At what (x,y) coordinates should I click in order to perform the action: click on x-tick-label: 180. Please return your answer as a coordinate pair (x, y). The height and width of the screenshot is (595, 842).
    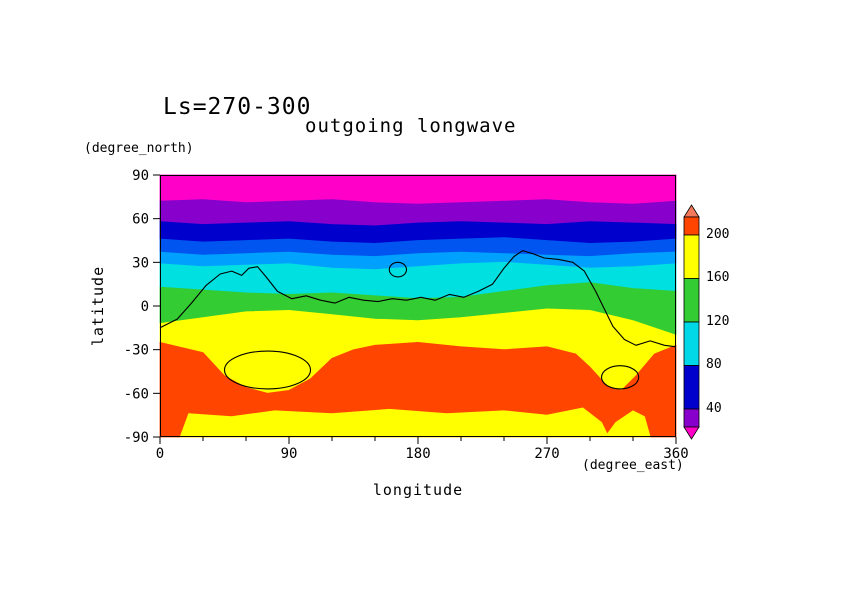
    Looking at the image, I should click on (417, 454).